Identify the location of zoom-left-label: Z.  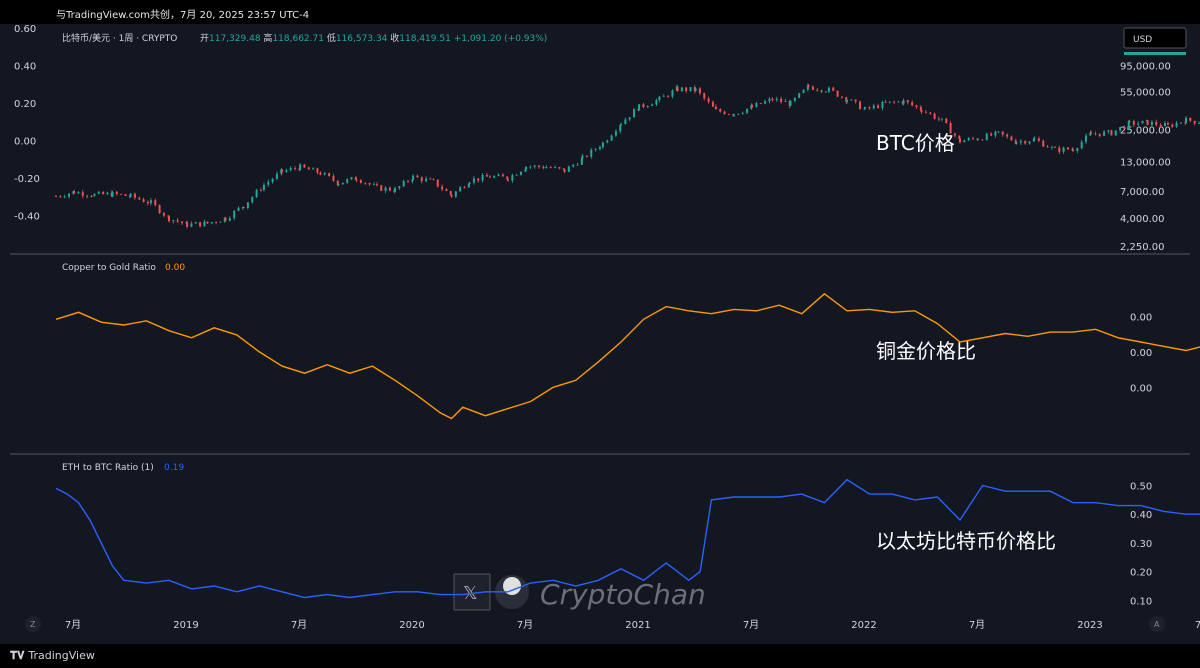
(33, 624).